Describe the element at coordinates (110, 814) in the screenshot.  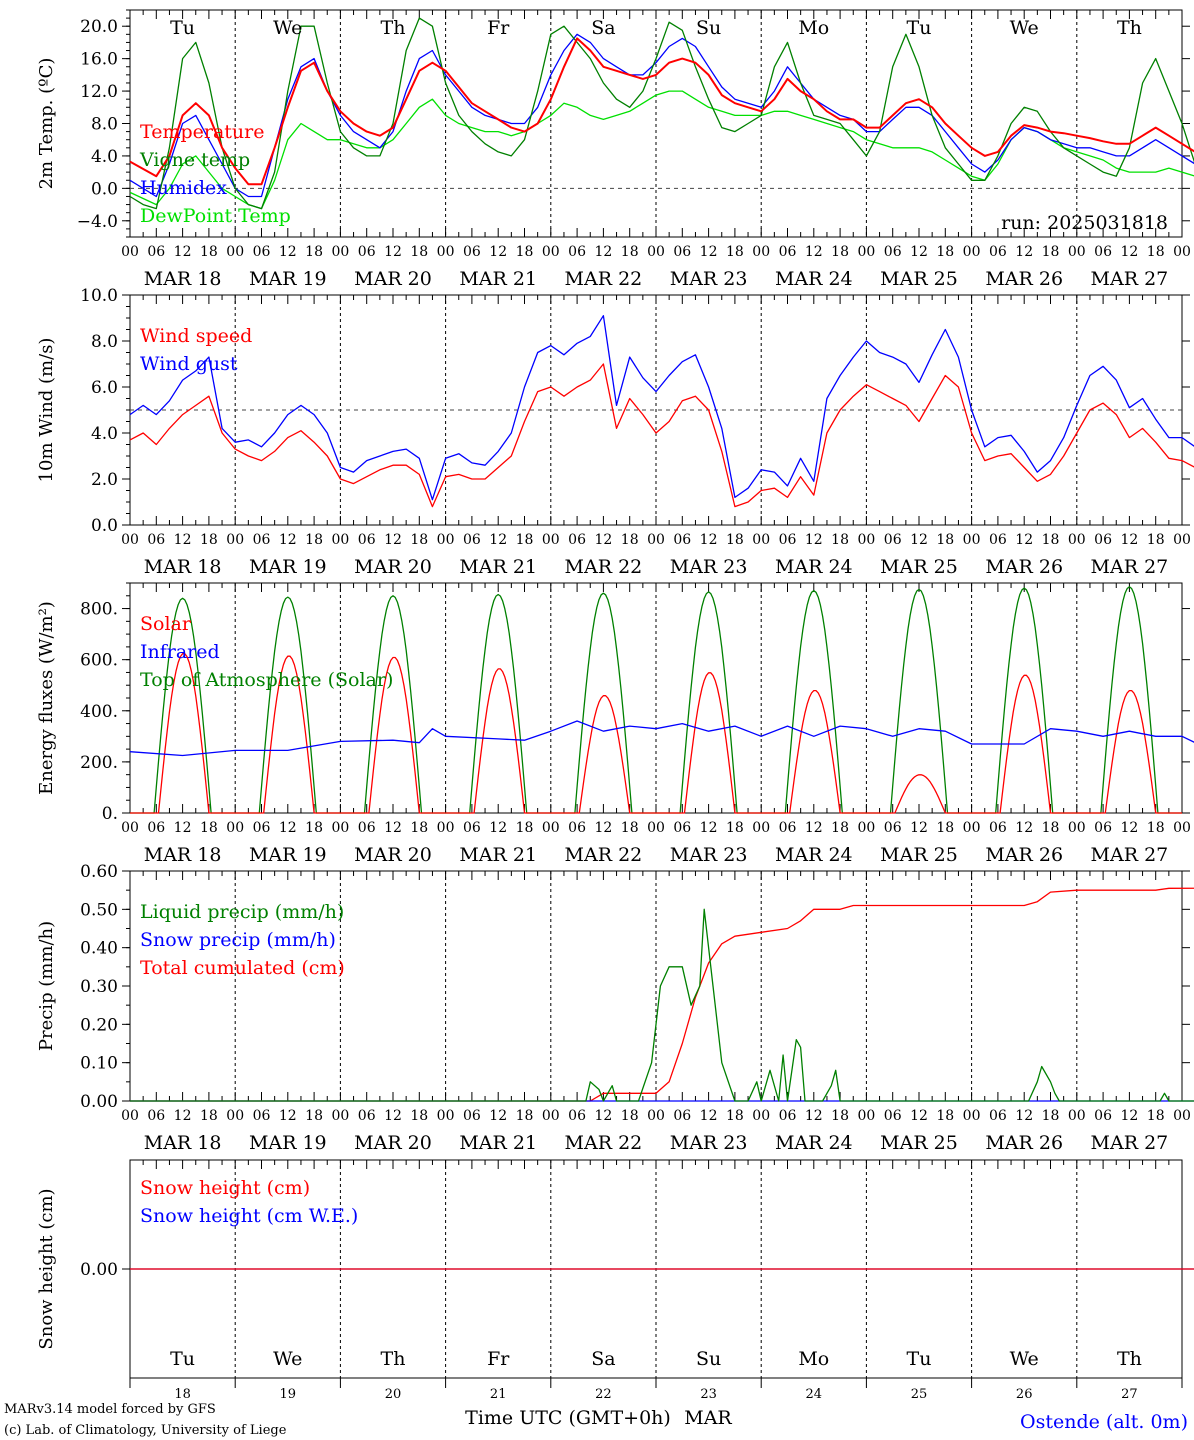
I see `y-tick-label: 0.` at that location.